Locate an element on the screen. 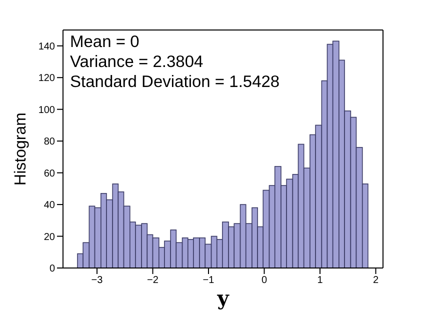 Image resolution: width=423 pixels, height=322 pixels. x-tick-label: 2 is located at coordinates (375, 280).